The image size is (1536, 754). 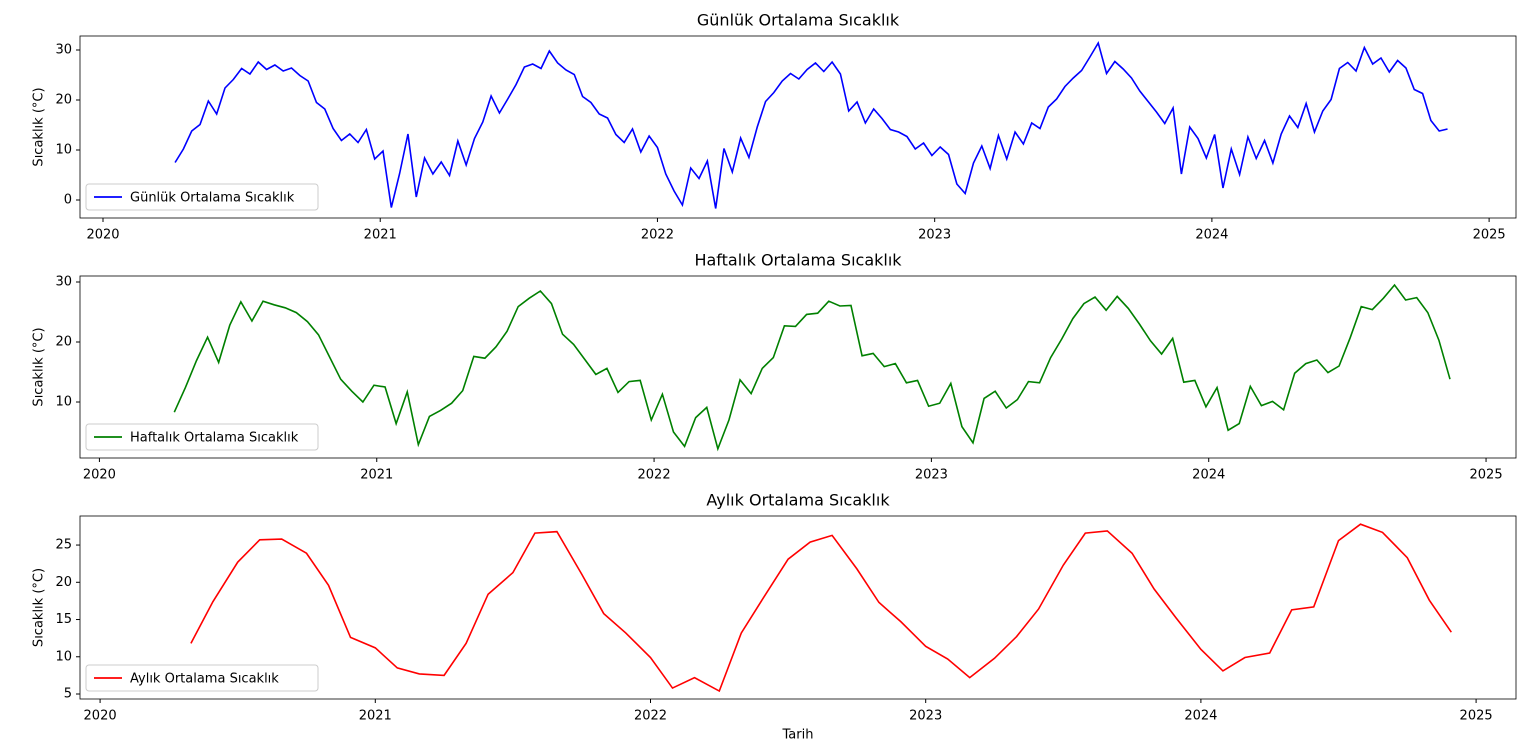 I want to click on chart-title: Aylık Ortalama Sıcaklık, so click(x=798, y=500).